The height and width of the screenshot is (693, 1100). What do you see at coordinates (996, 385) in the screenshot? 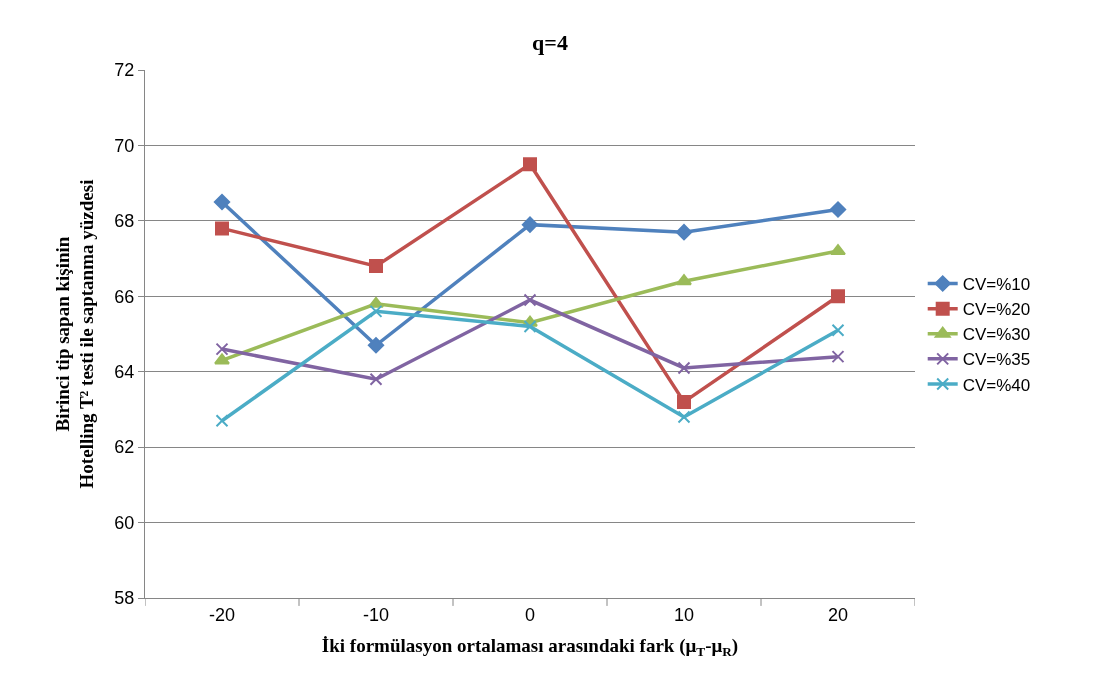
I see `legend-label: CV=%40` at bounding box center [996, 385].